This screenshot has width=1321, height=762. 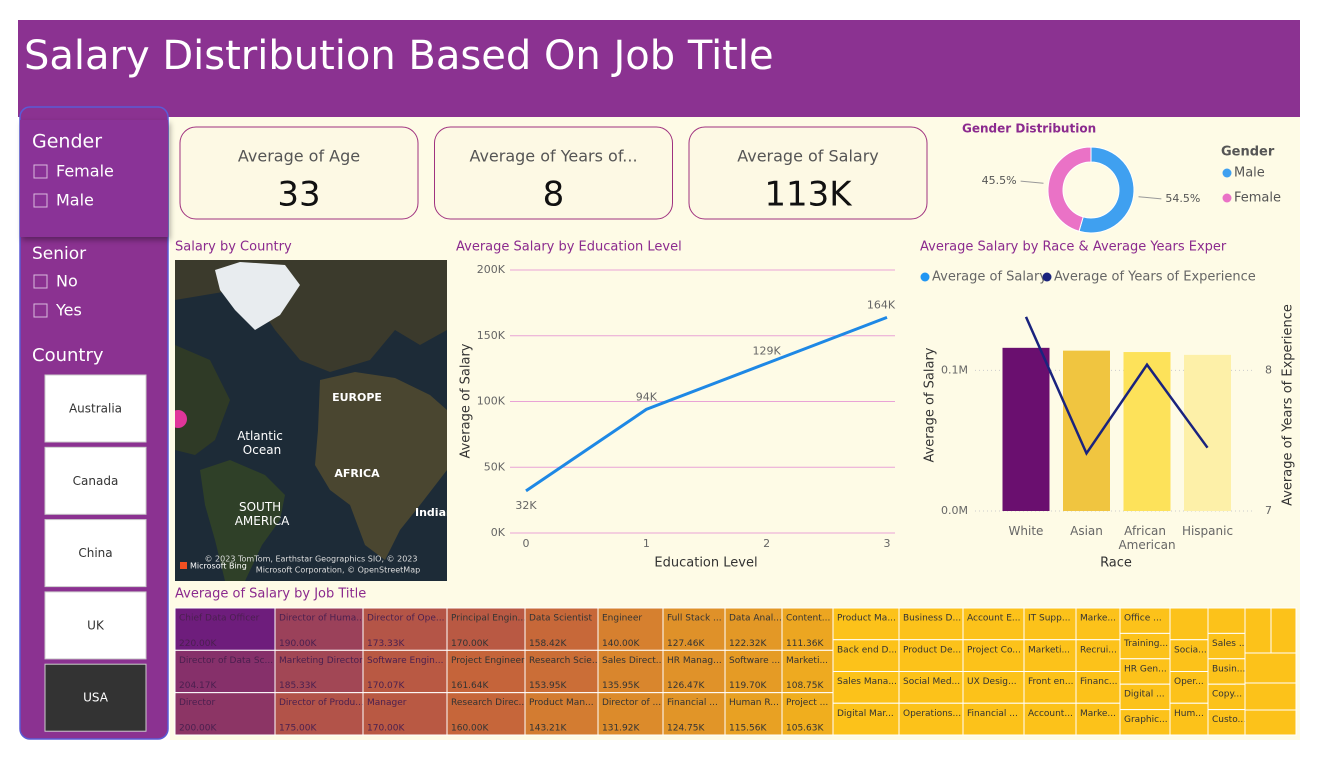 What do you see at coordinates (233, 247) in the screenshot?
I see `chart-title: Salary by Country` at bounding box center [233, 247].